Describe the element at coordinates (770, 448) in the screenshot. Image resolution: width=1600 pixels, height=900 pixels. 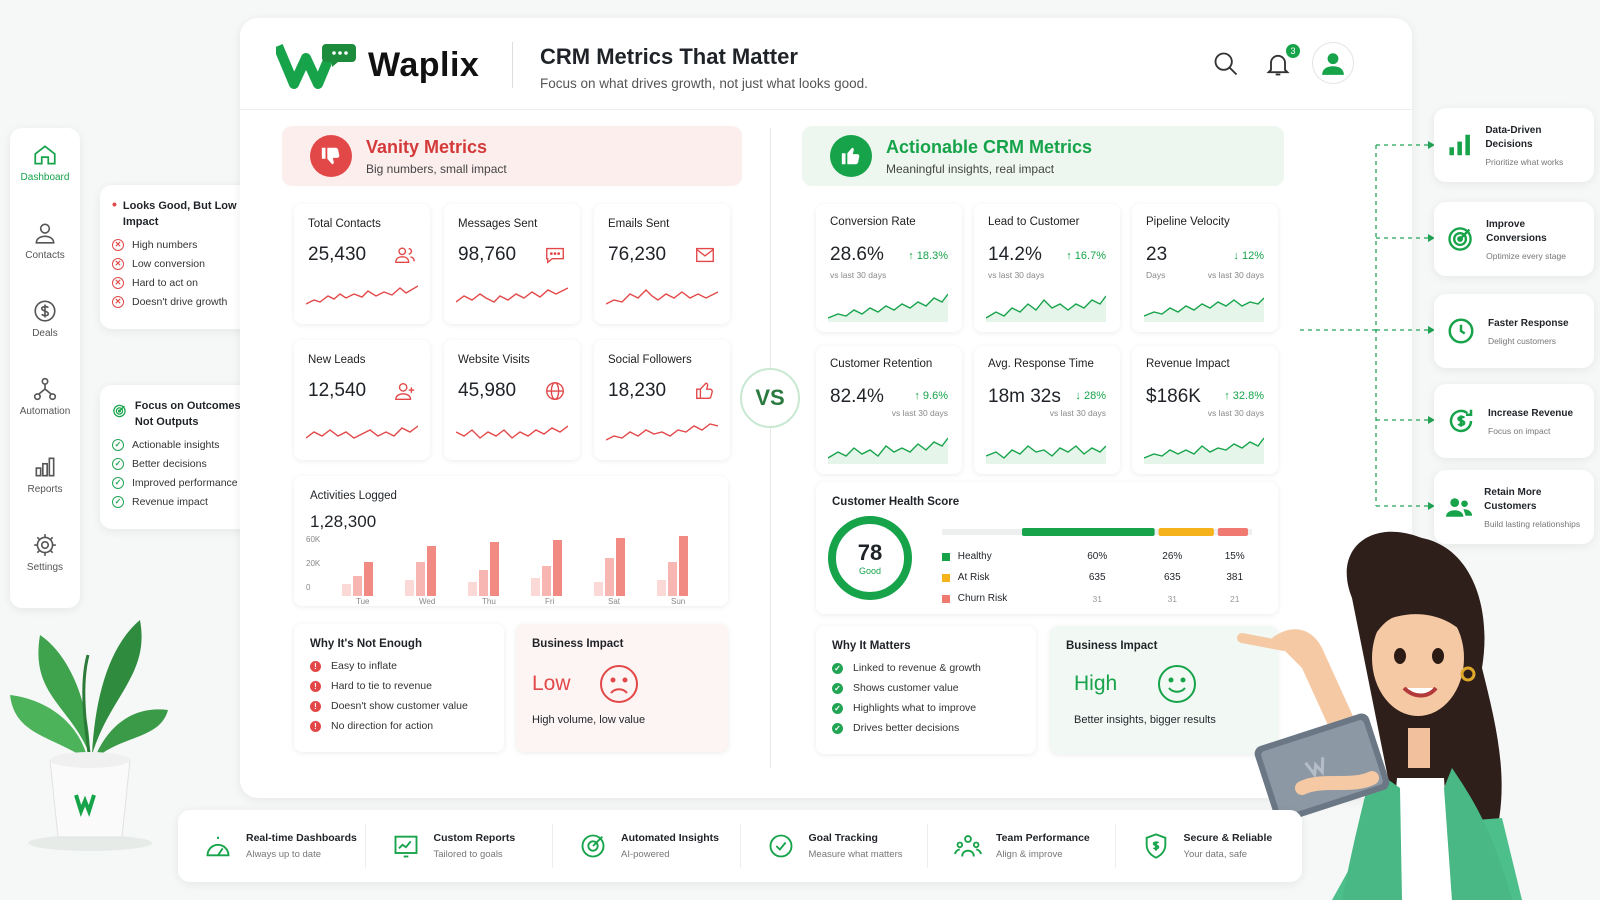
I see `section-divider` at that location.